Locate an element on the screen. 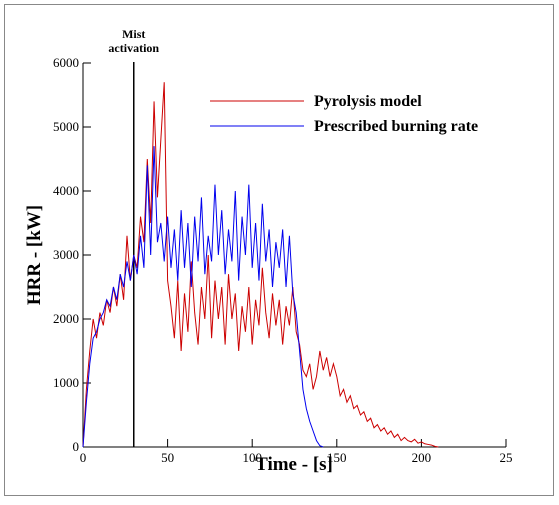 Image resolution: width=559 pixels, height=505 pixels. legend-label: Prescribed burning rate is located at coordinates (396, 126).